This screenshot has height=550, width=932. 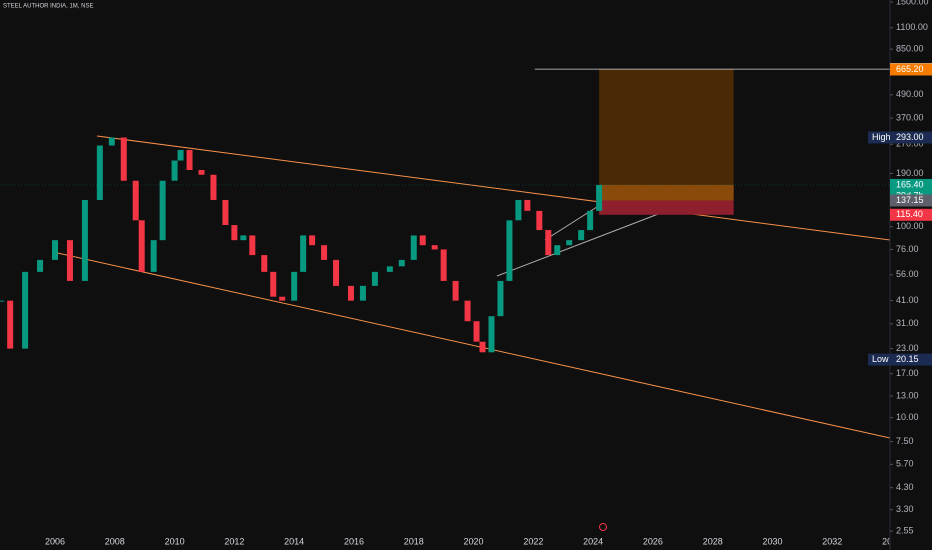 I want to click on open-profit, so click(x=666, y=192).